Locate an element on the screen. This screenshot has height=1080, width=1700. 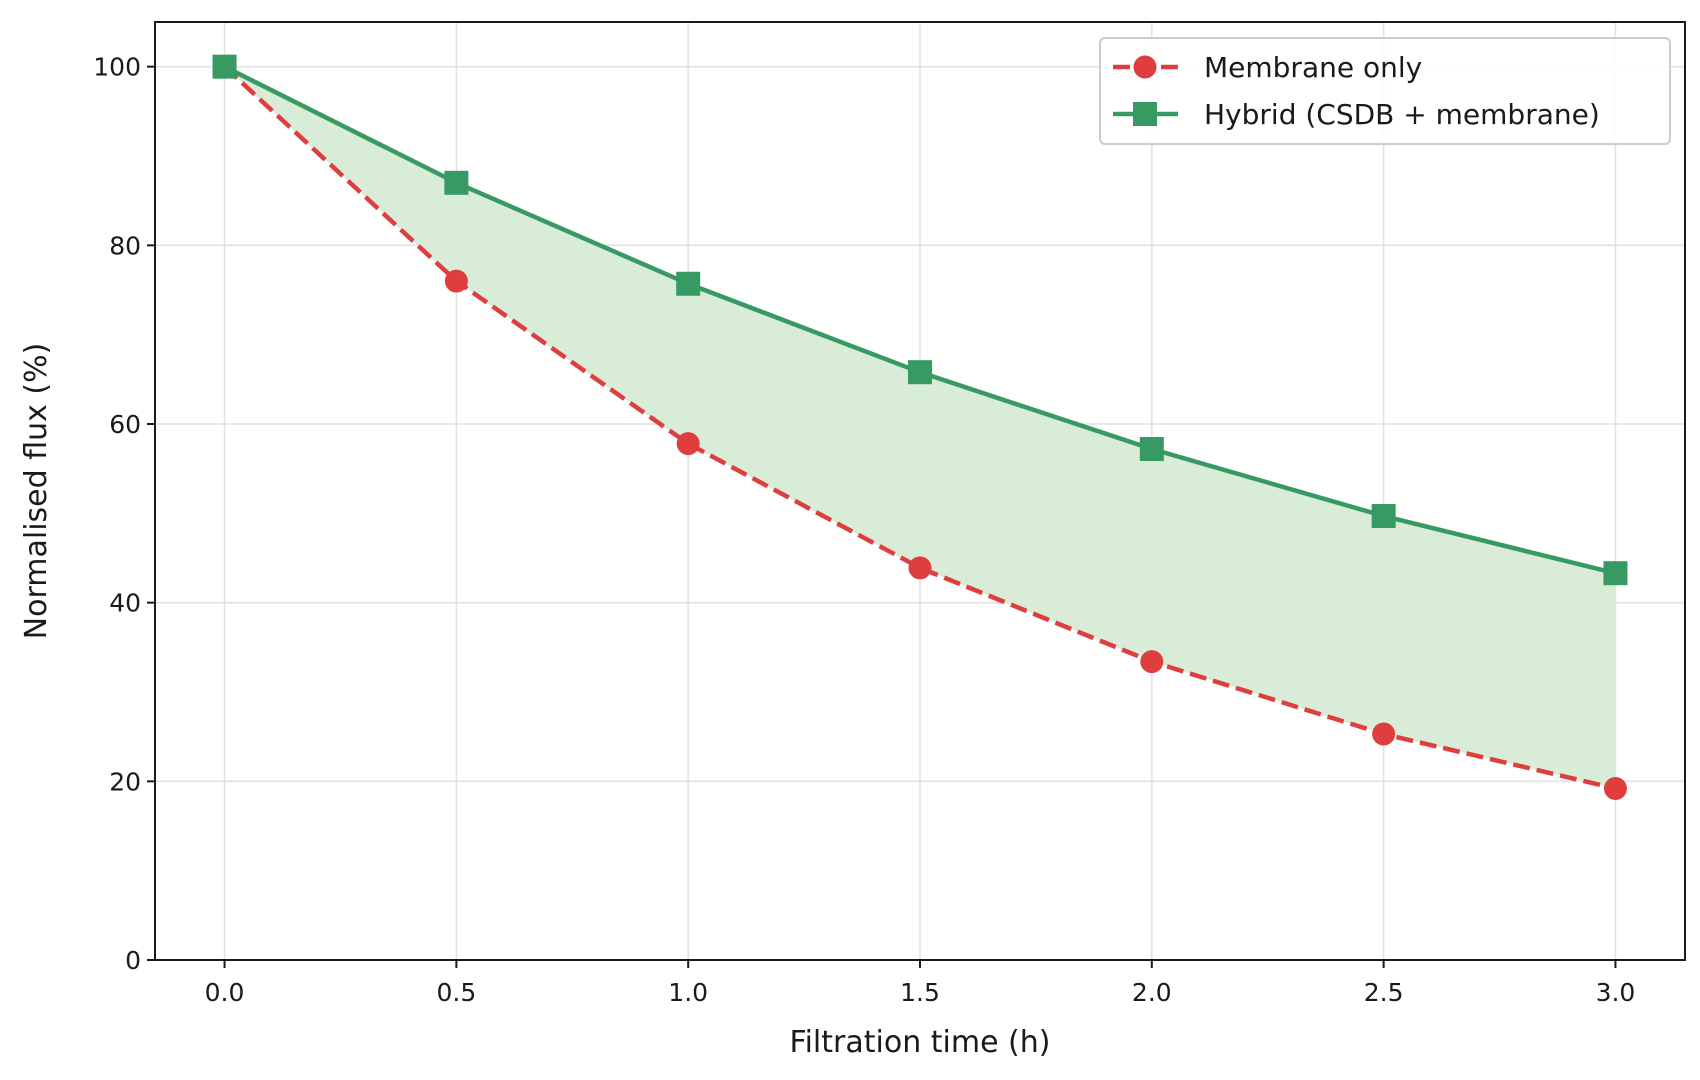
y-axis-ticks: 0 20 40 60 80 100 is located at coordinates (124, 514).